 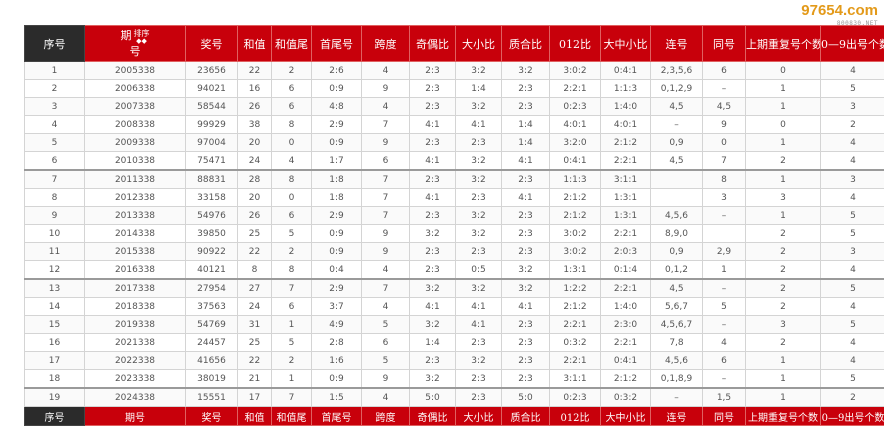 I want to click on table-cell: 1:3:1, so click(x=575, y=270).